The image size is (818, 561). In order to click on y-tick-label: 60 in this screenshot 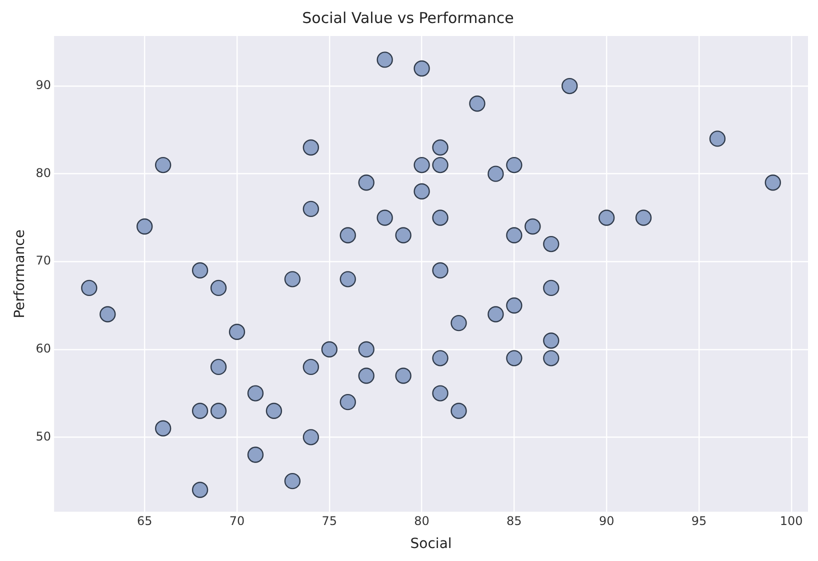, I will do `click(44, 349)`.